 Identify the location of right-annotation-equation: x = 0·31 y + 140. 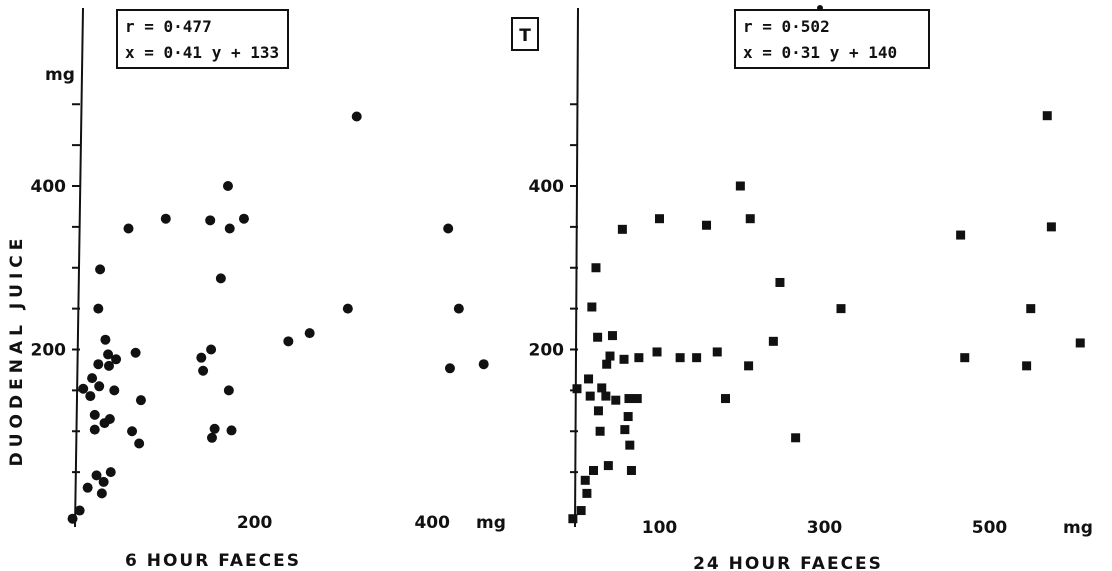
(820, 52).